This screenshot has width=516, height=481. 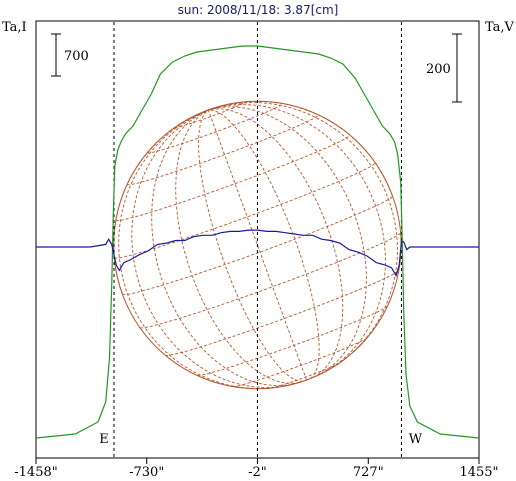 What do you see at coordinates (35, 472) in the screenshot?
I see `x-tick-label: -1458"` at bounding box center [35, 472].